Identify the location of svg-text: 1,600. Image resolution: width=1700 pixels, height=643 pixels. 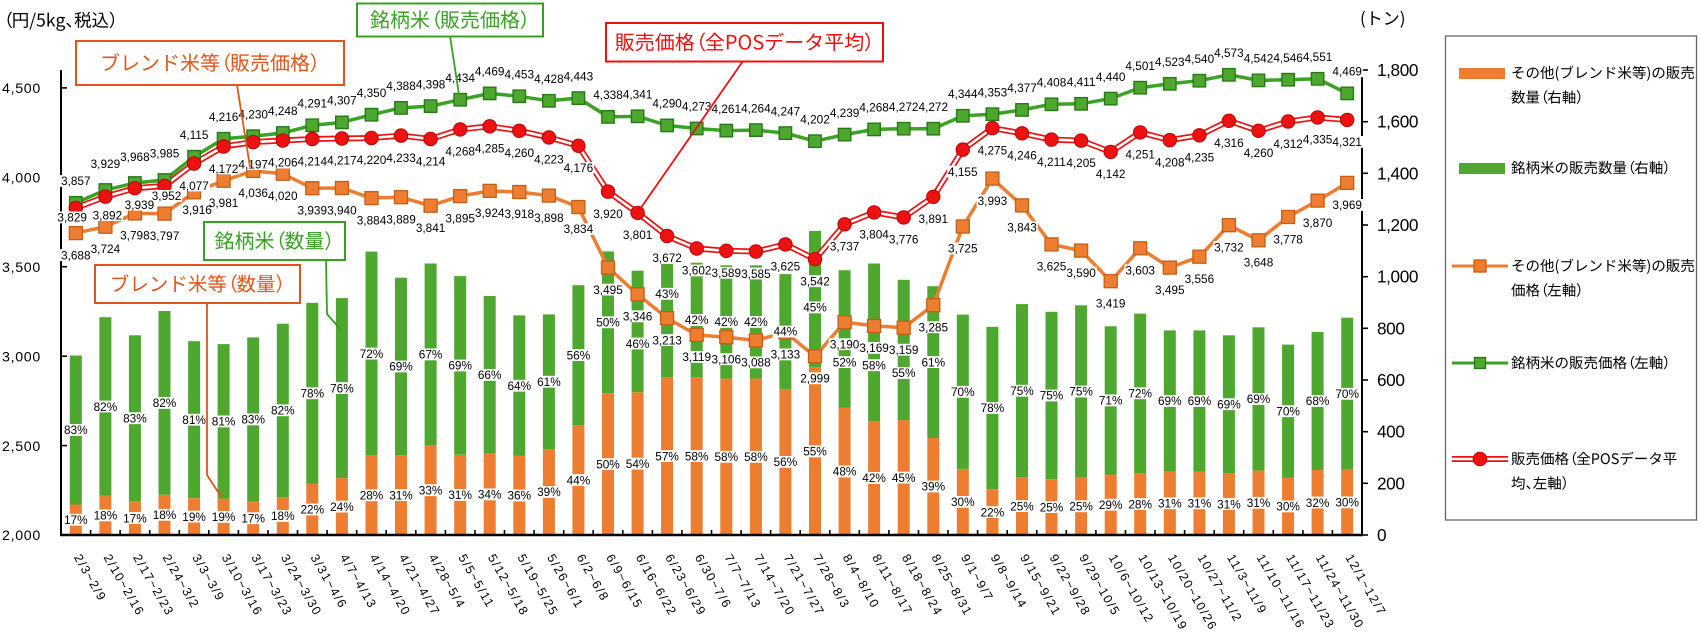
(1397, 122).